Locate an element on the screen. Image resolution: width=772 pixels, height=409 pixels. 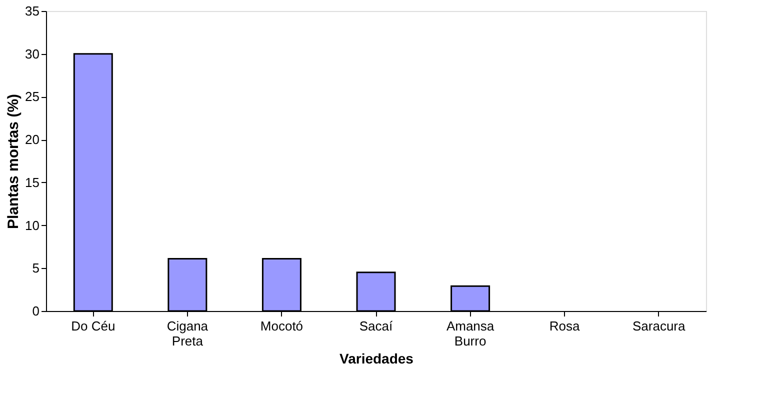
x-tick-label: Sacaí is located at coordinates (376, 326).